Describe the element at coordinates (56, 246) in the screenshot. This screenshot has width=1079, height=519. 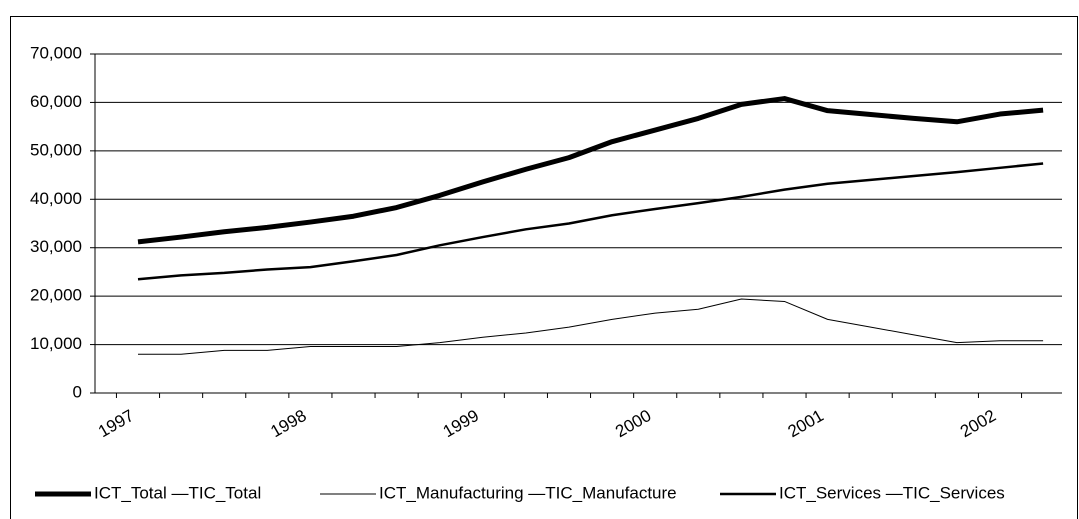
I see `y-tick-label: 30,000` at that location.